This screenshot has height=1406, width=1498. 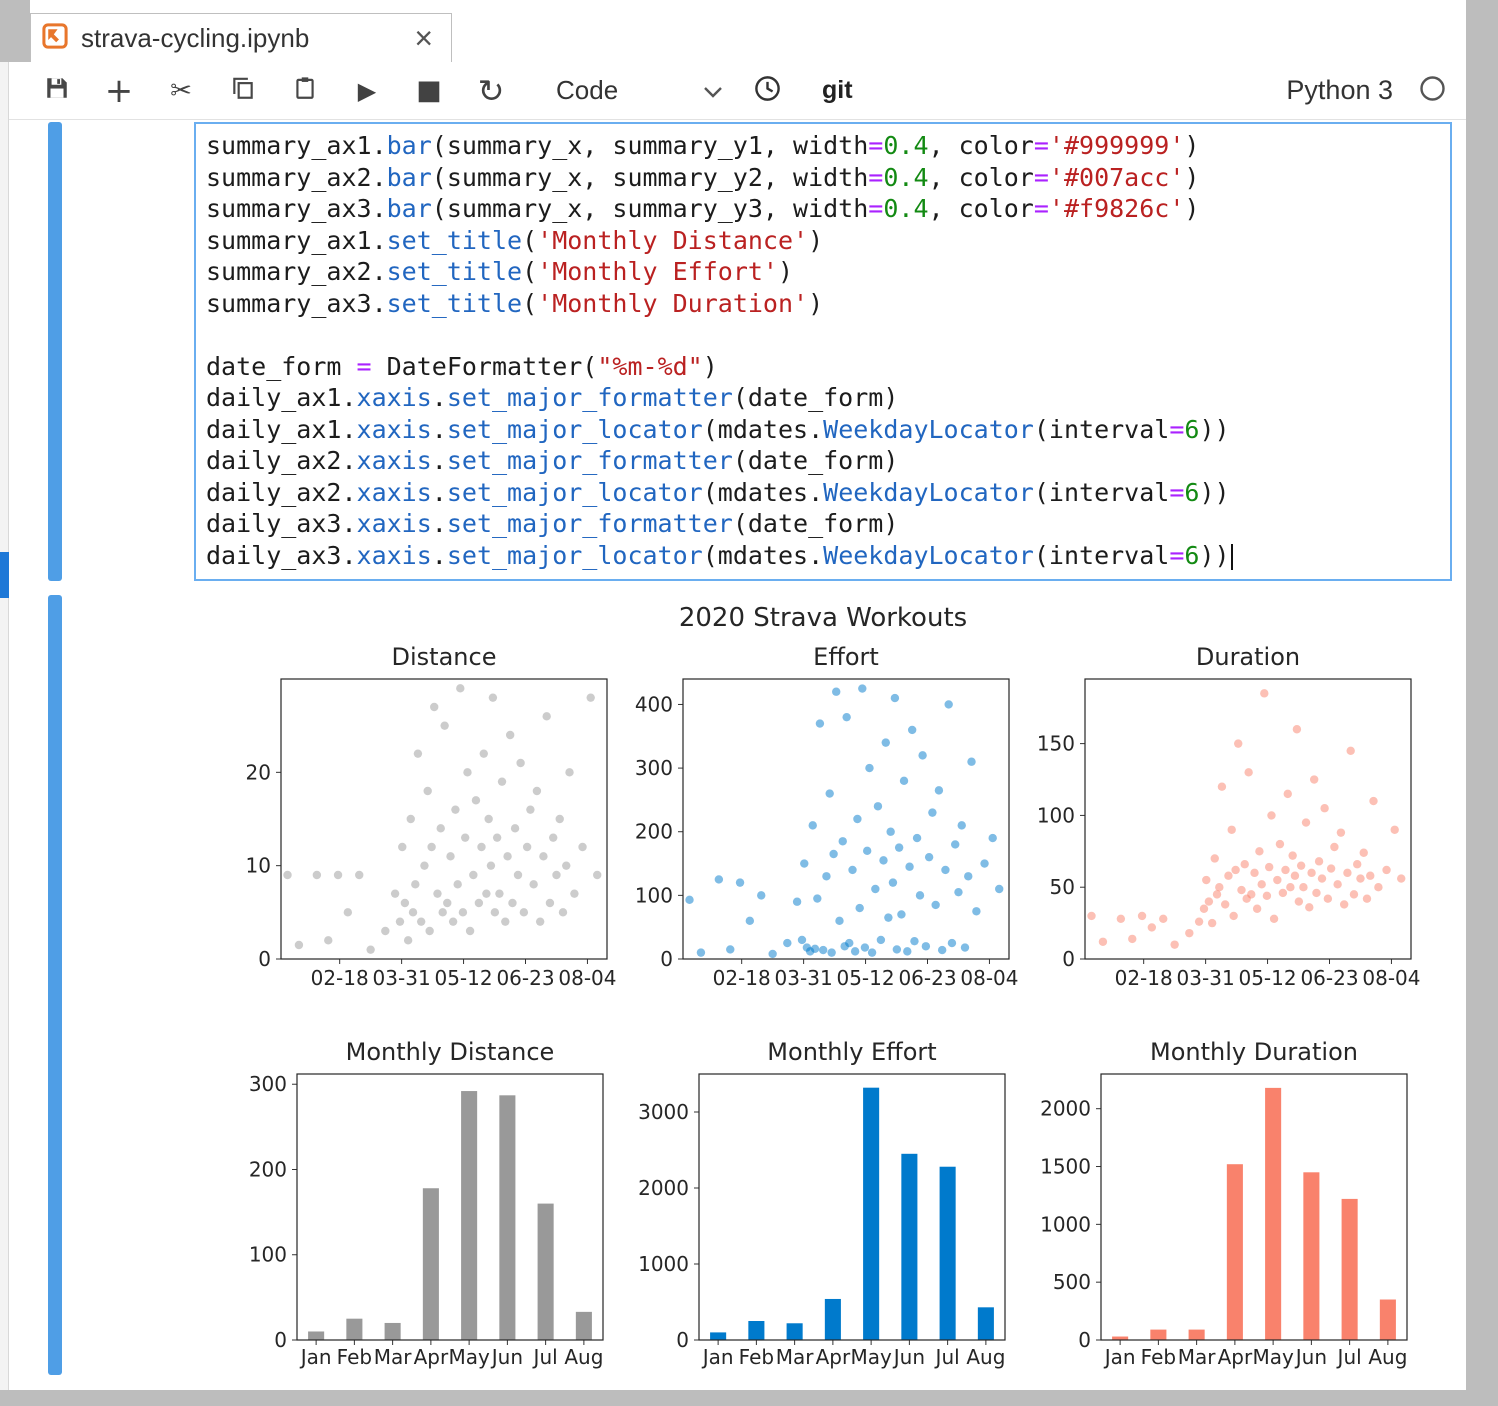 What do you see at coordinates (654, 832) in the screenshot?
I see `svg-text: 200` at bounding box center [654, 832].